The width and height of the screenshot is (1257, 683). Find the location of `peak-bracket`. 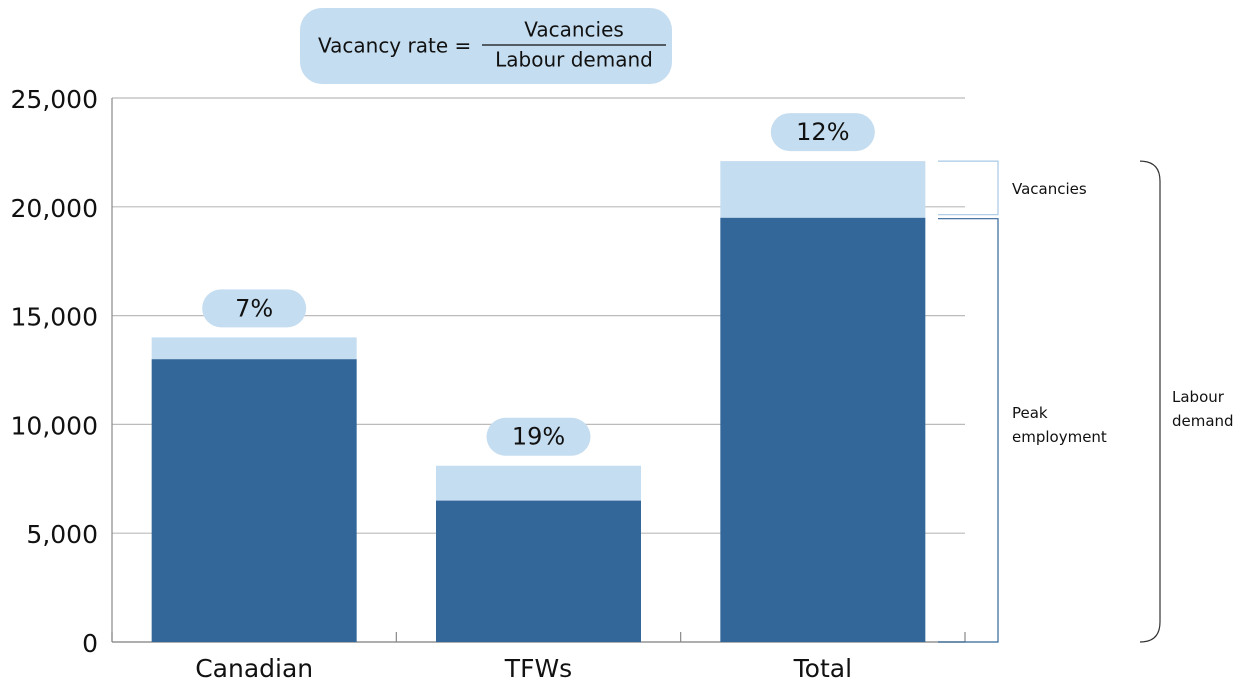

peak-bracket is located at coordinates (968, 430).